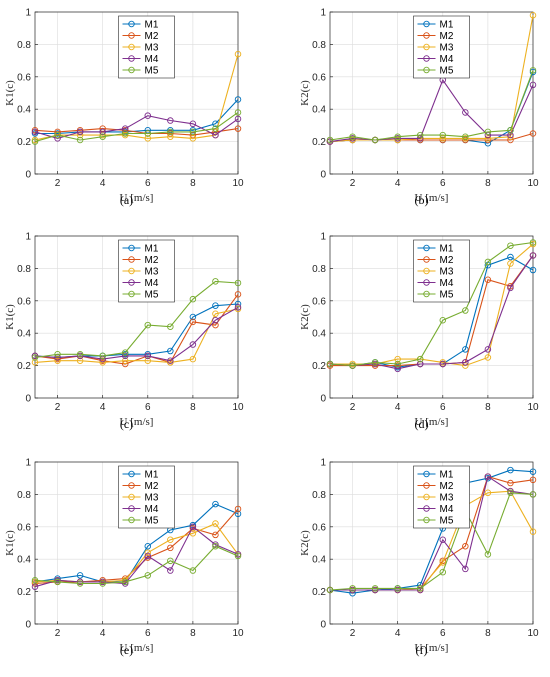 The width and height of the screenshot is (550, 677). I want to click on x-axis-label: U [m/s], so click(432, 422).